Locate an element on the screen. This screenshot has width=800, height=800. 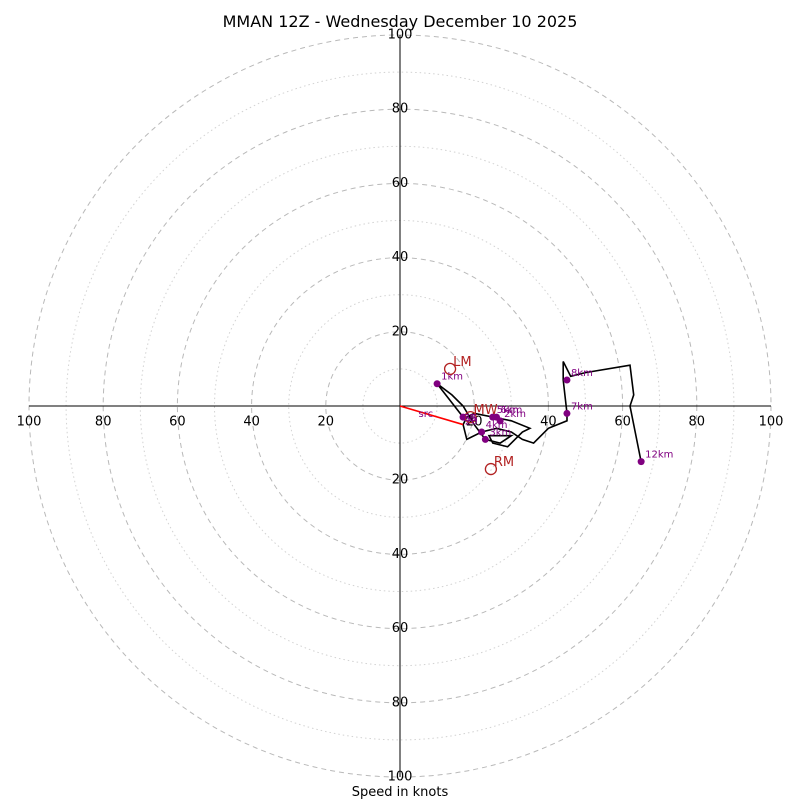
hodograph-series is located at coordinates (539, 411).